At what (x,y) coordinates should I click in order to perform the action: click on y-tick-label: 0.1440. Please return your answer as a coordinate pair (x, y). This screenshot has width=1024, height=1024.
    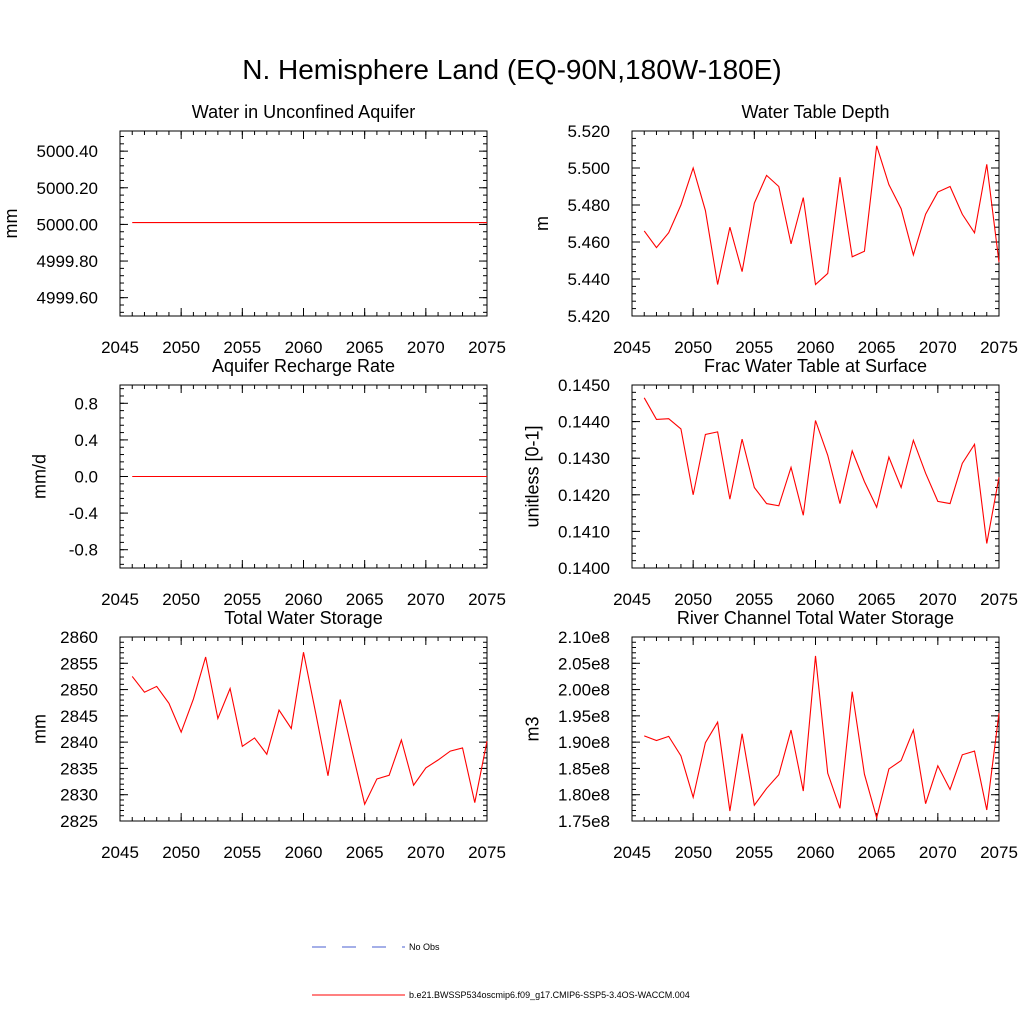
    Looking at the image, I should click on (584, 422).